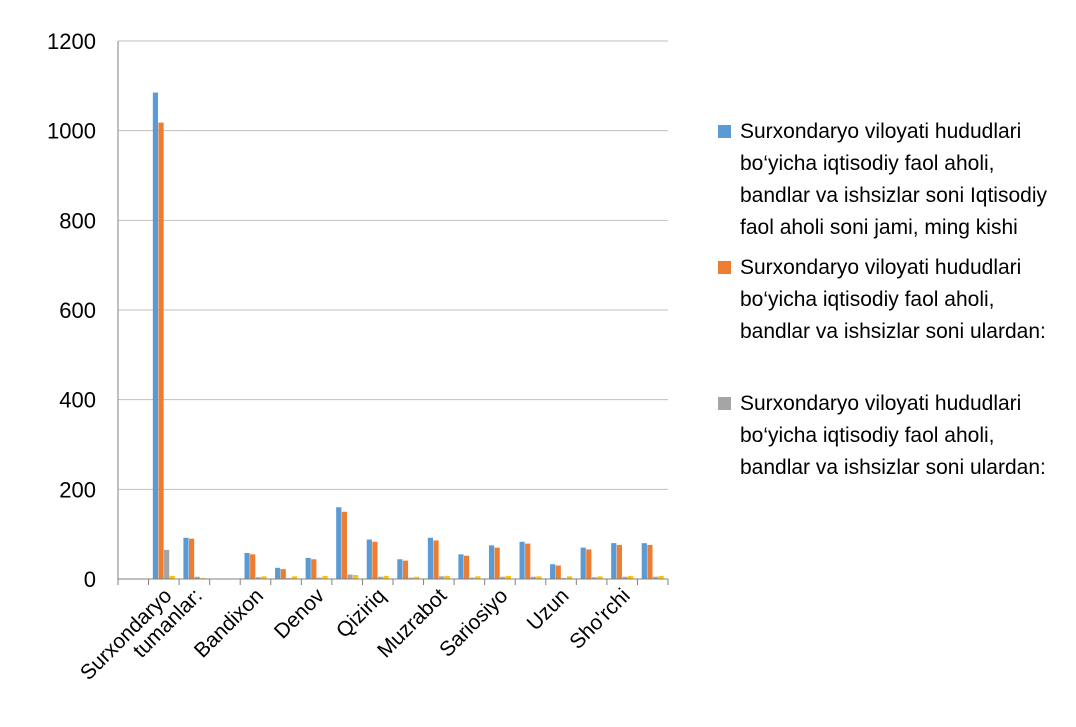 The image size is (1076, 727). What do you see at coordinates (436, 559) in the screenshot?
I see `bar-s2-c10` at bounding box center [436, 559].